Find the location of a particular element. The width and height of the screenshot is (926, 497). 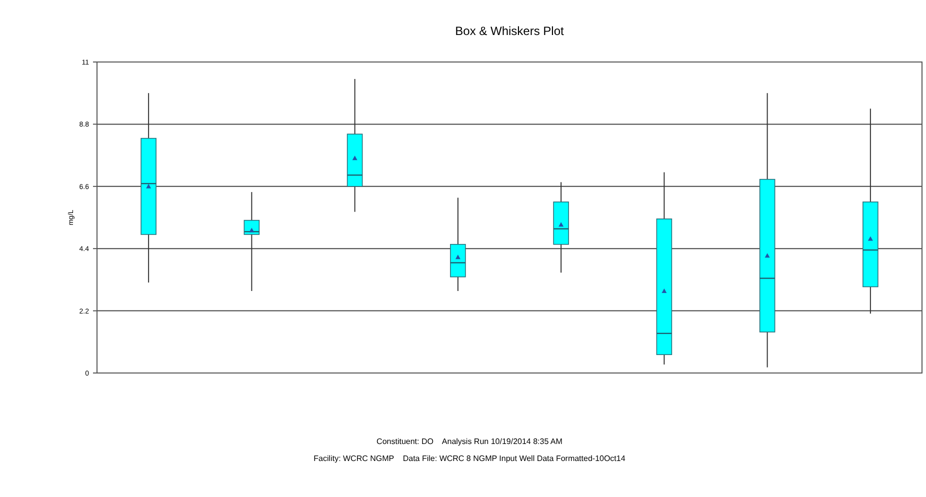

text: Facility: WCRC NGMP Data File: WCRC 8 NGMP Input Well Data Formatted-10Oct14 is located at coordinates (470, 458).